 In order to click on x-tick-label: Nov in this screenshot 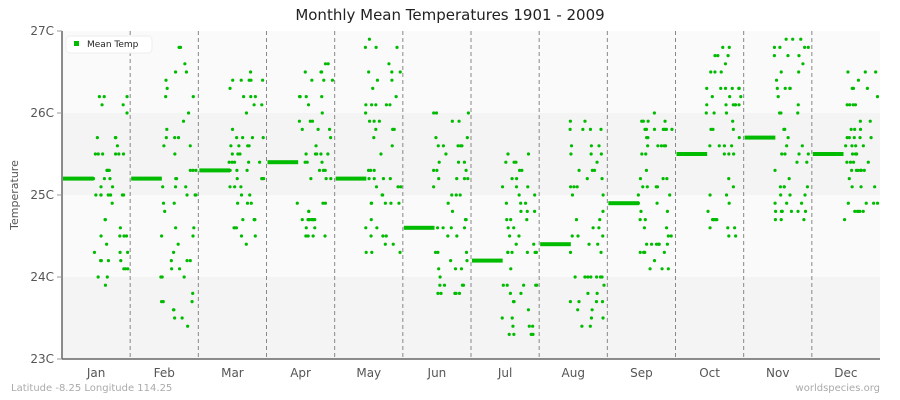, I will do `click(777, 373)`.